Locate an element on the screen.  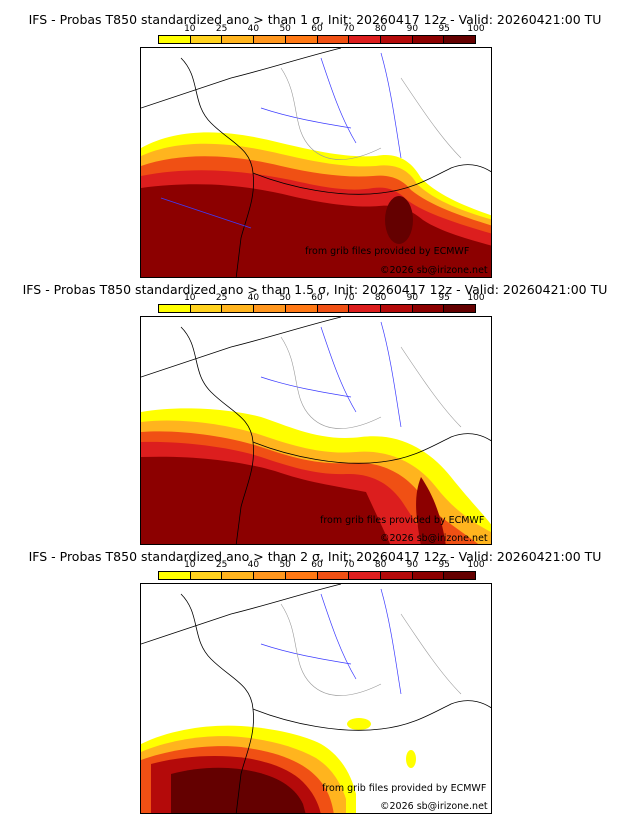
legend-1: 10 25 40 50 60 70 80 90 95 100 is located at coordinates (321, 35).